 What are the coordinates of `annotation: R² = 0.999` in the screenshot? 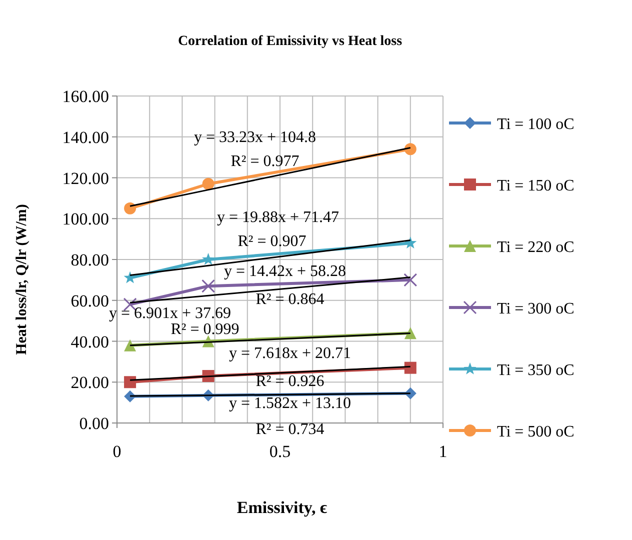 It's located at (205, 329).